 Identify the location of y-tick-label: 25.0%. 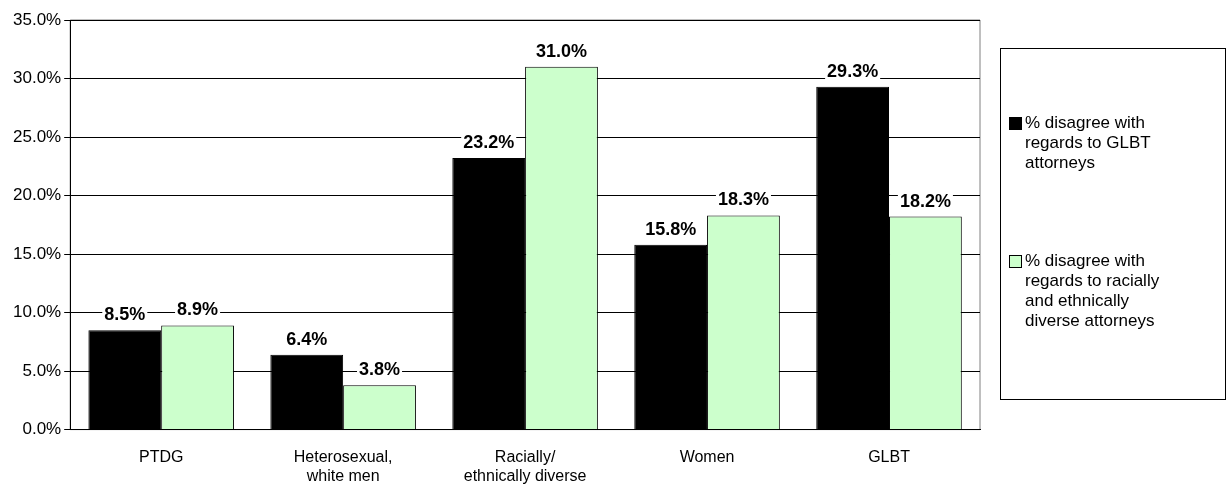
(37, 136).